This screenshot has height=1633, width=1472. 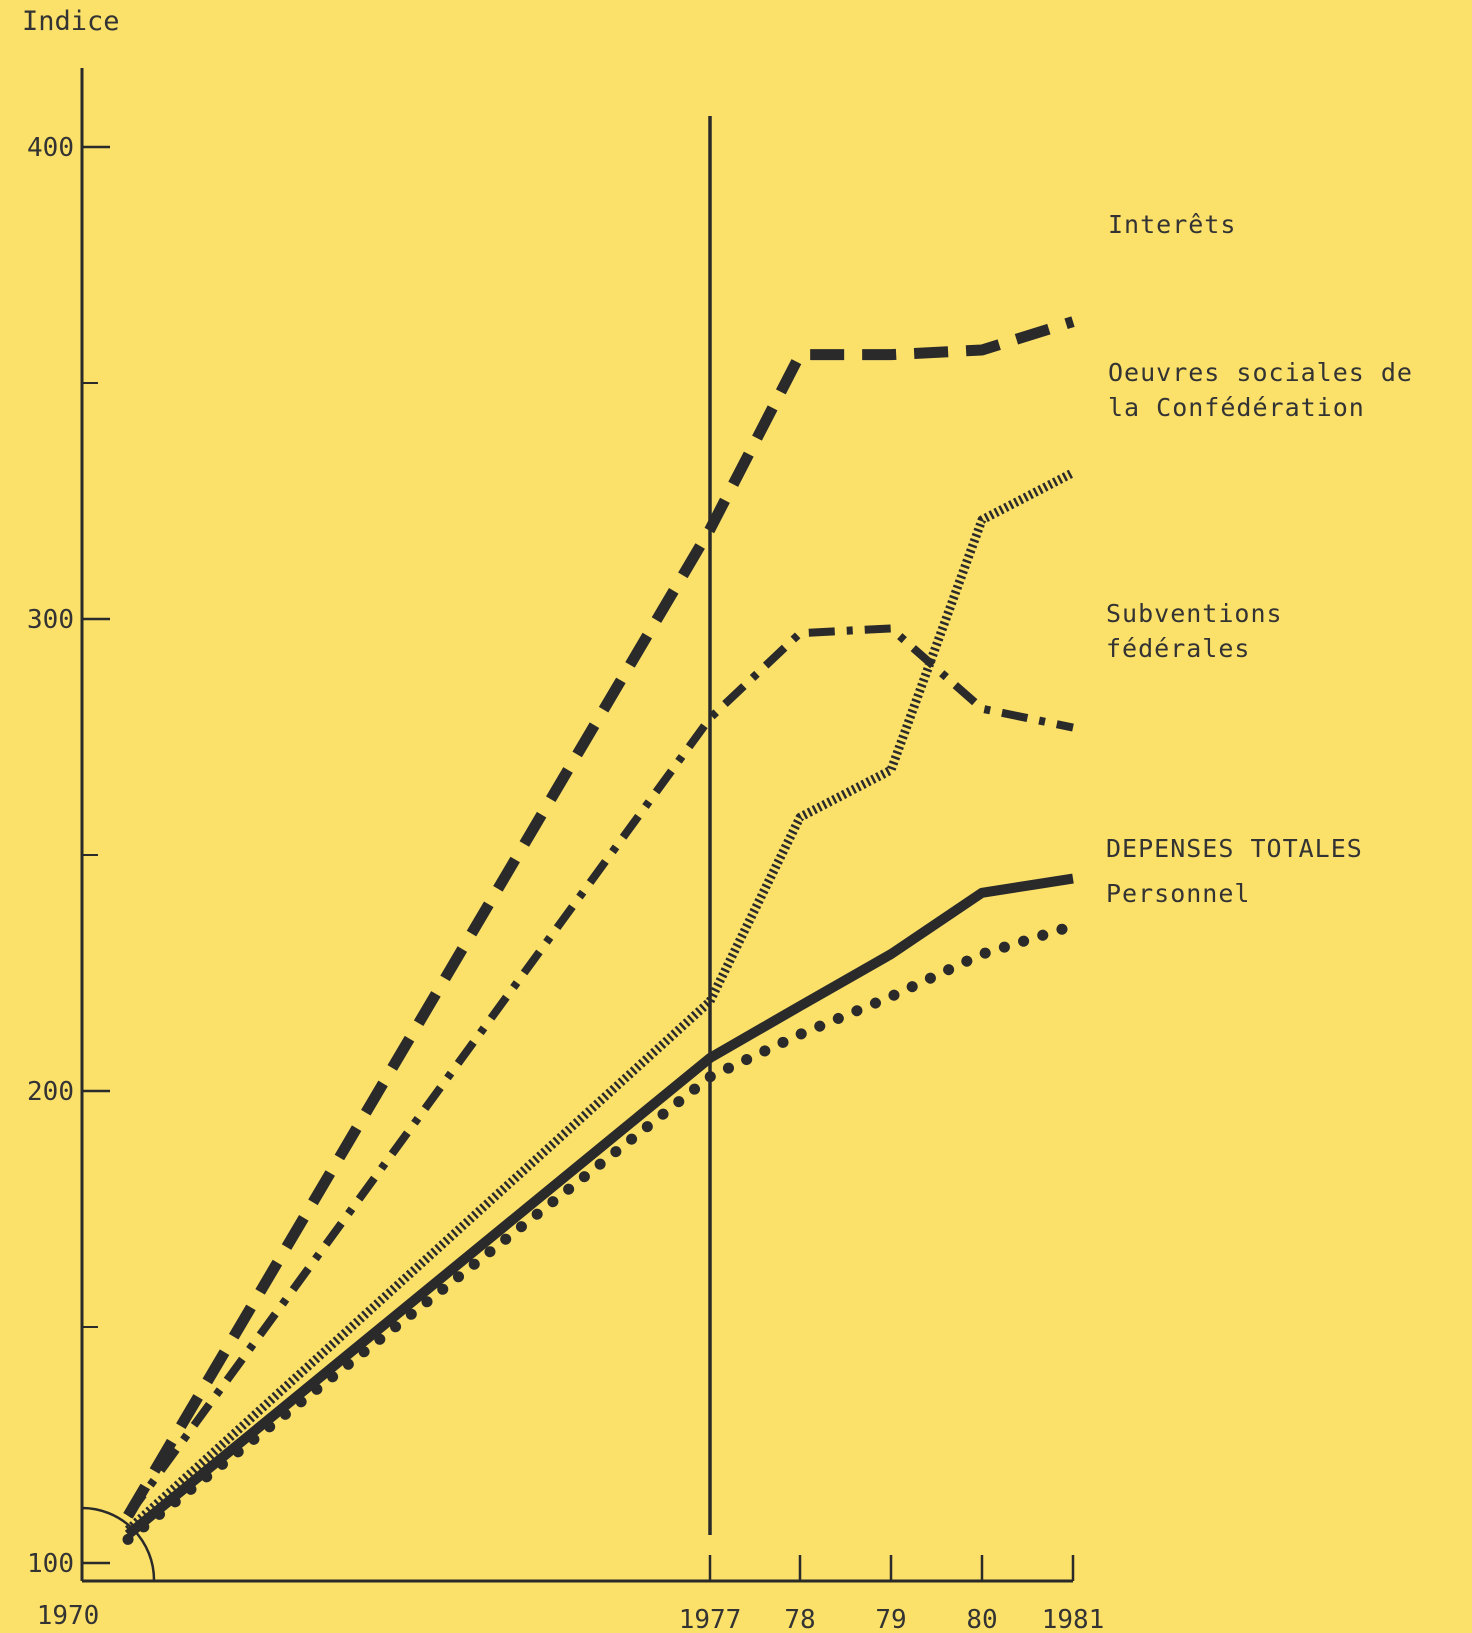 I want to click on x-tick-label-1979: 79, so click(x=890, y=1619).